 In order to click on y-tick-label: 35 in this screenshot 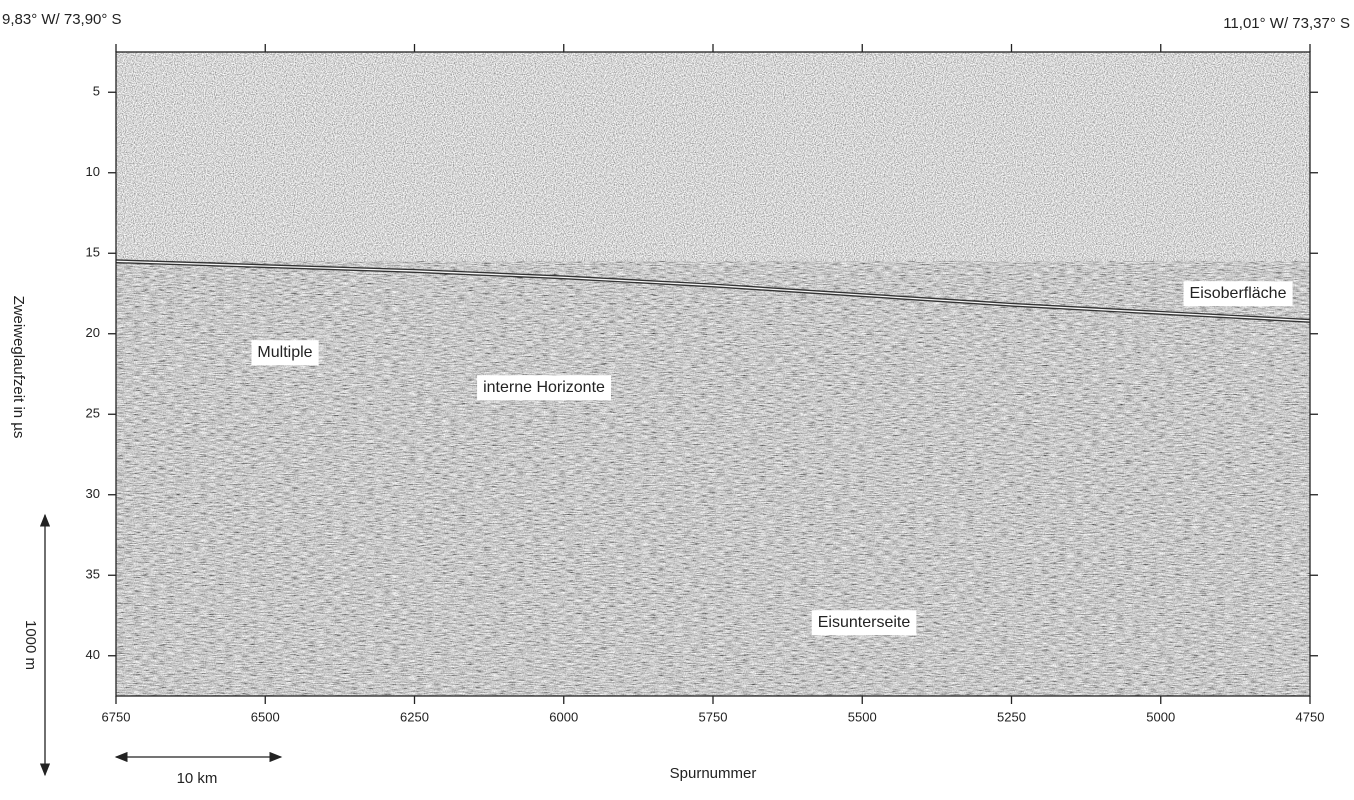, I will do `click(93, 574)`.